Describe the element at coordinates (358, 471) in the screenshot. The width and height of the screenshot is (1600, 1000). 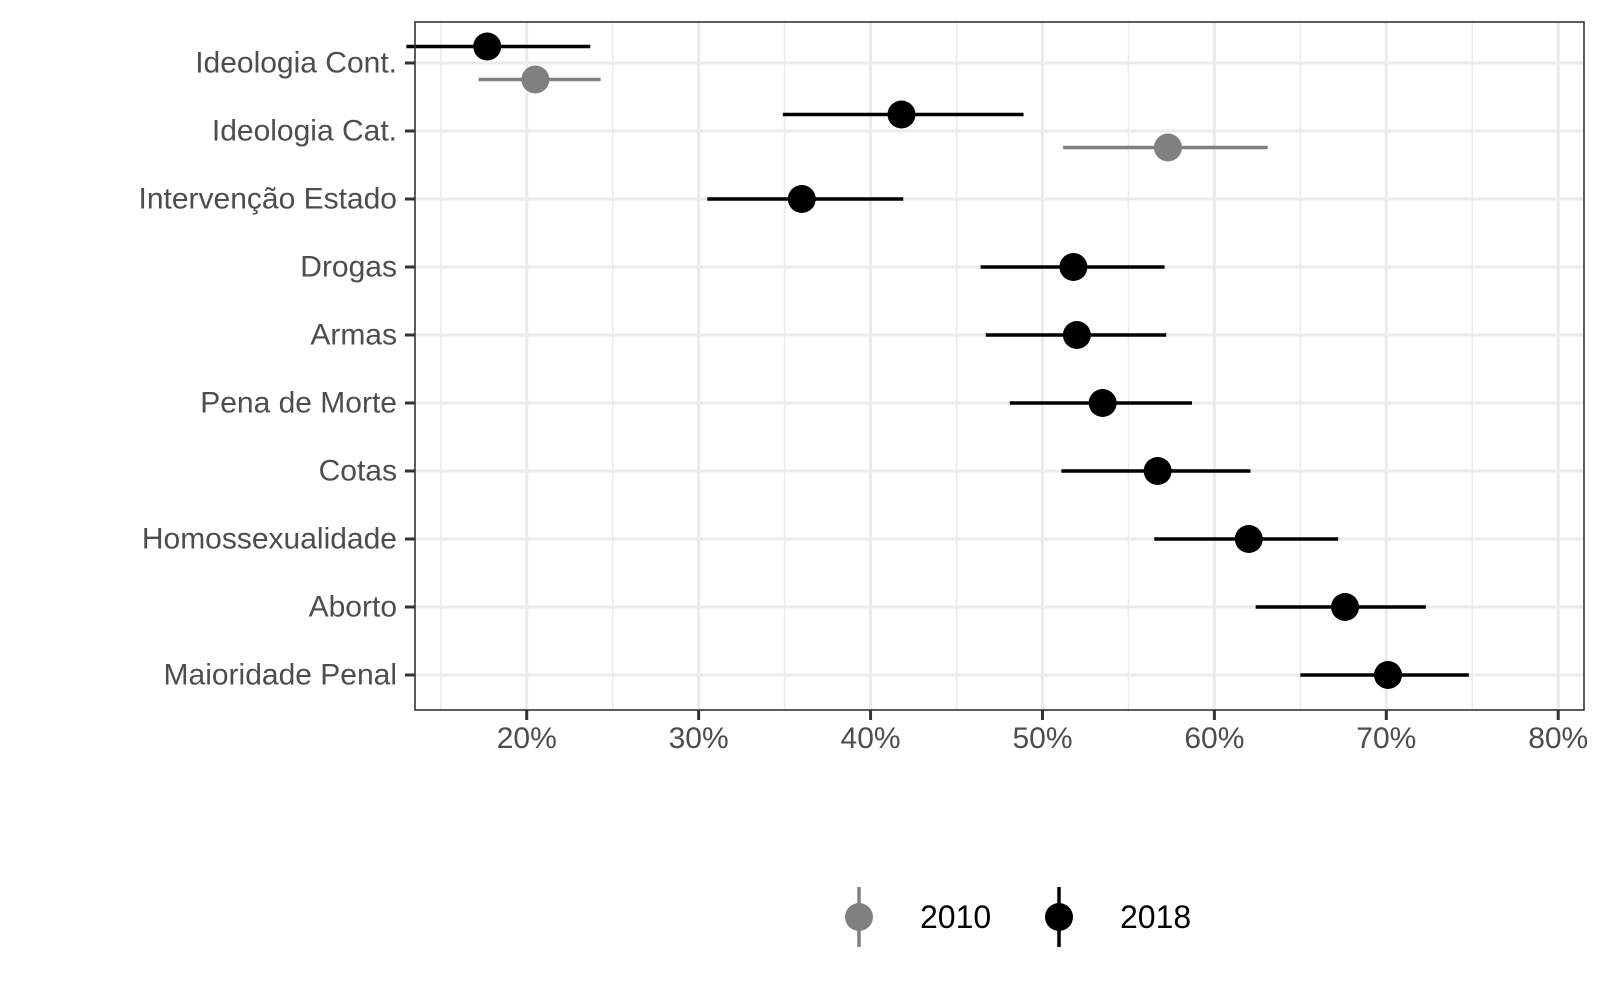
I see `y-tick-label-cotas: Cotas` at that location.